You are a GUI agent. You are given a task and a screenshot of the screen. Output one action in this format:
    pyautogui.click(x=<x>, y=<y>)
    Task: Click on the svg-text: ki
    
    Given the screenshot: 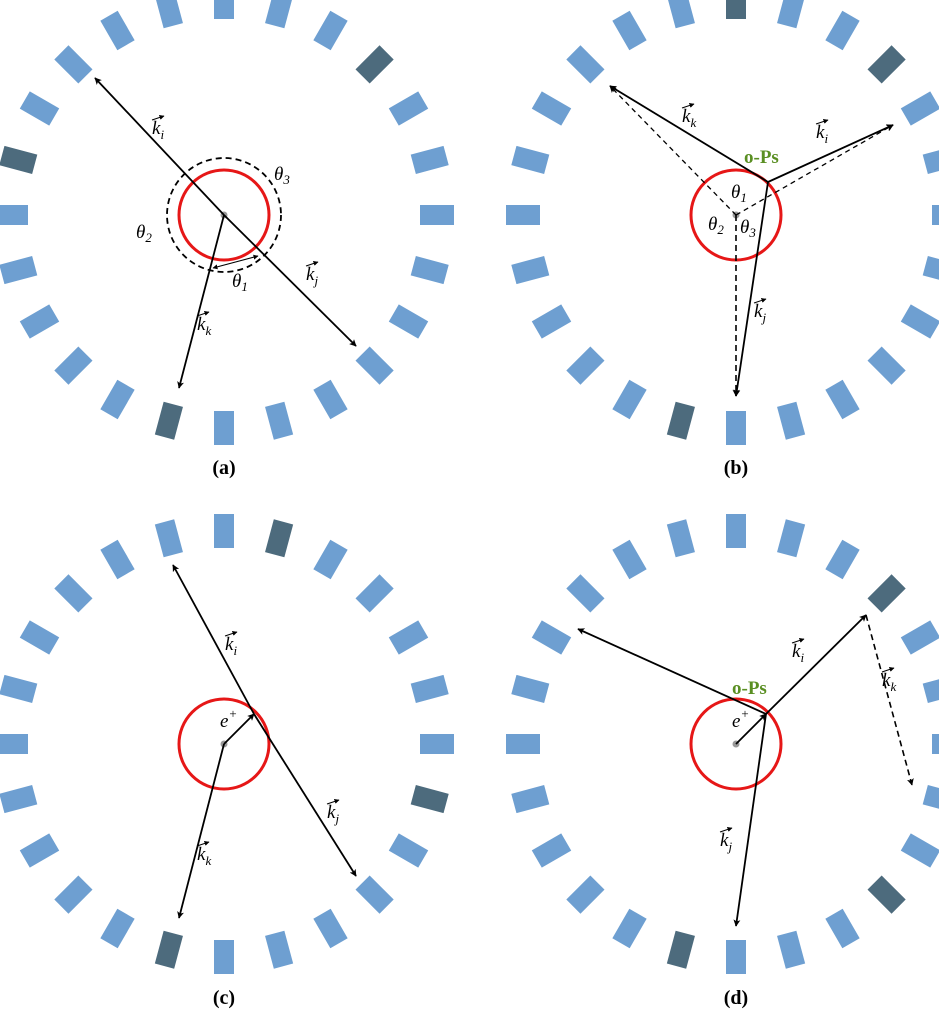 What is the action you would take?
    pyautogui.click(x=798, y=653)
    